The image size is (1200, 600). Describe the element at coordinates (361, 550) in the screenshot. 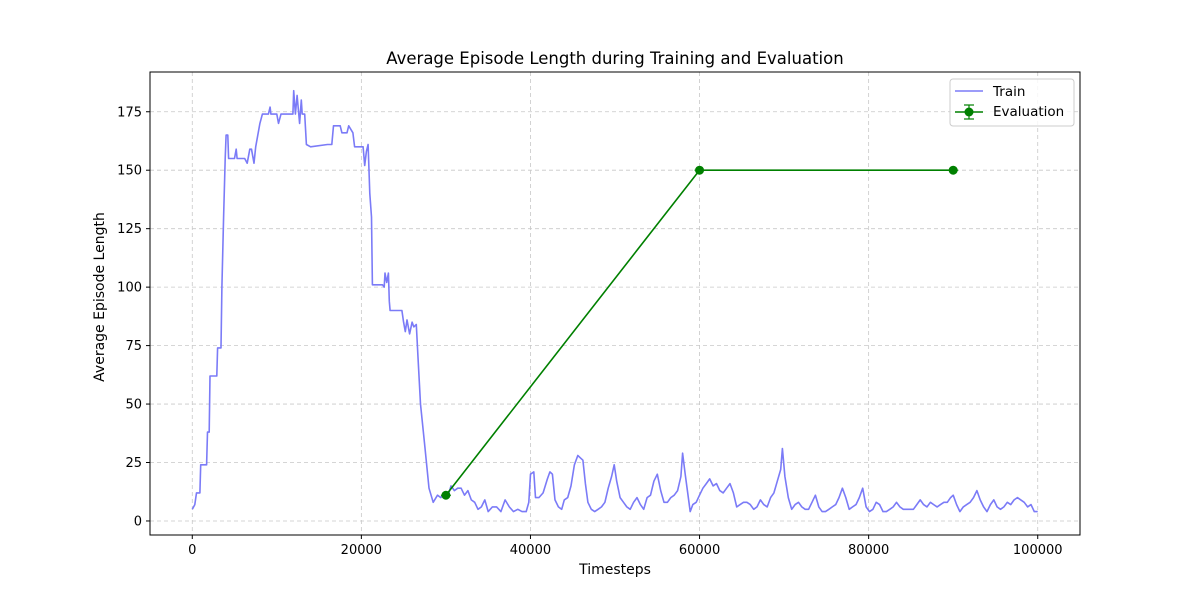

I see `x-tick-label: 20000` at that location.